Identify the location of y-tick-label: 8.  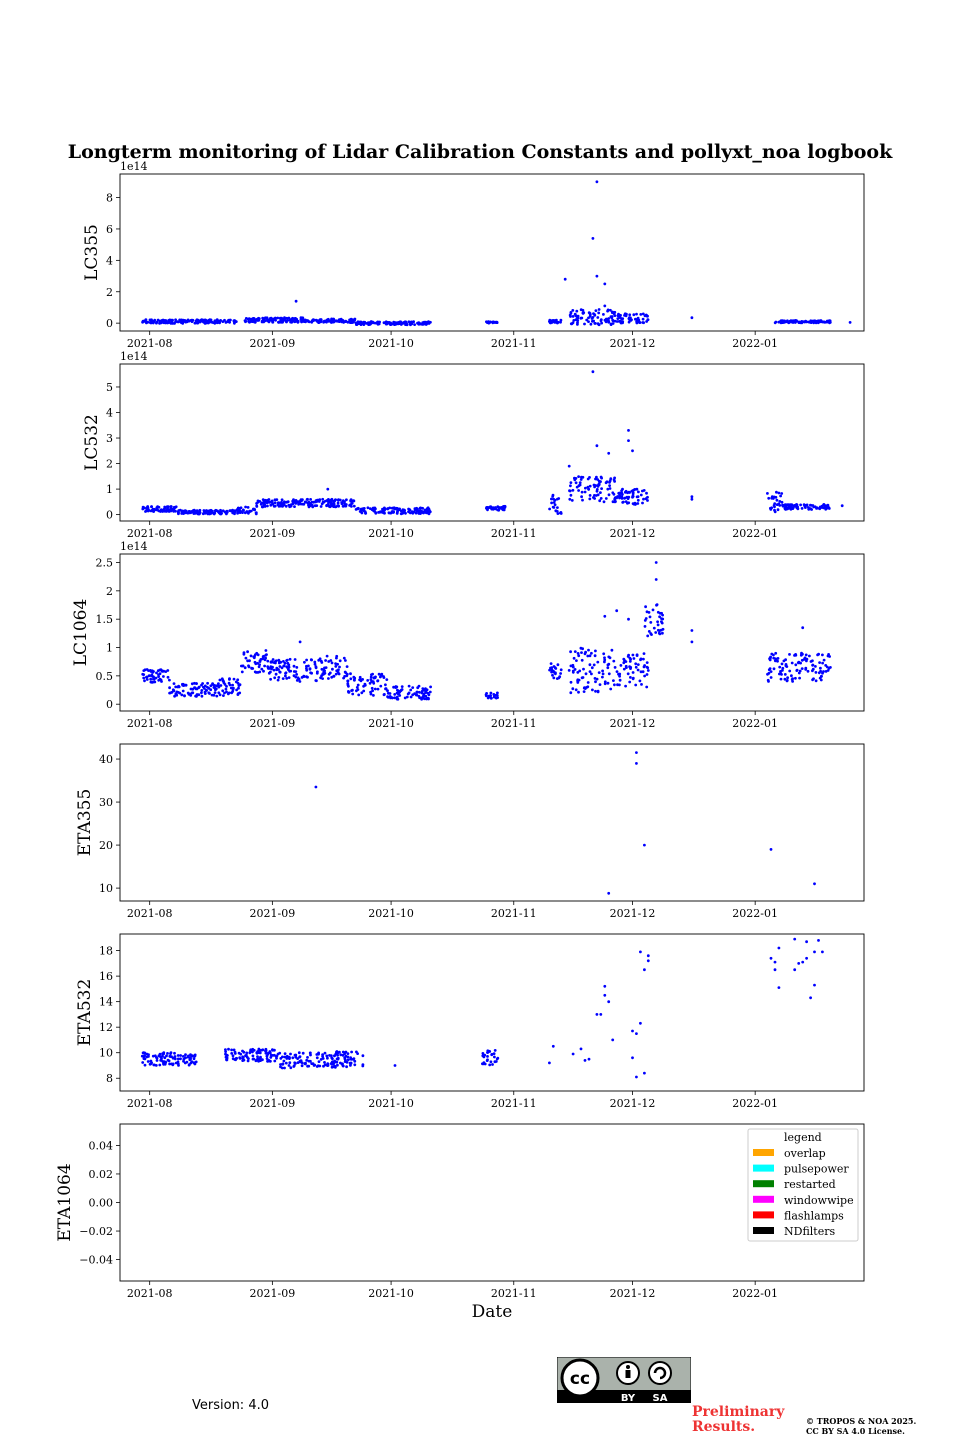
(109, 1078).